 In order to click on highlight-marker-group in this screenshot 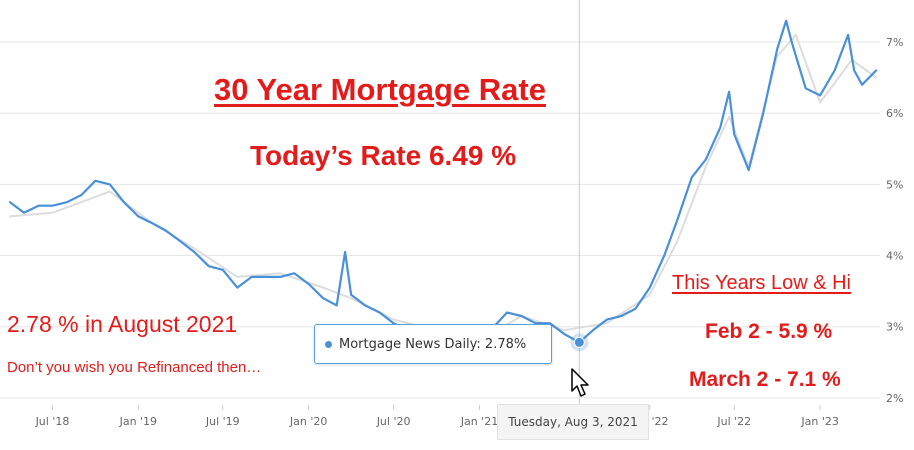, I will do `click(579, 342)`.